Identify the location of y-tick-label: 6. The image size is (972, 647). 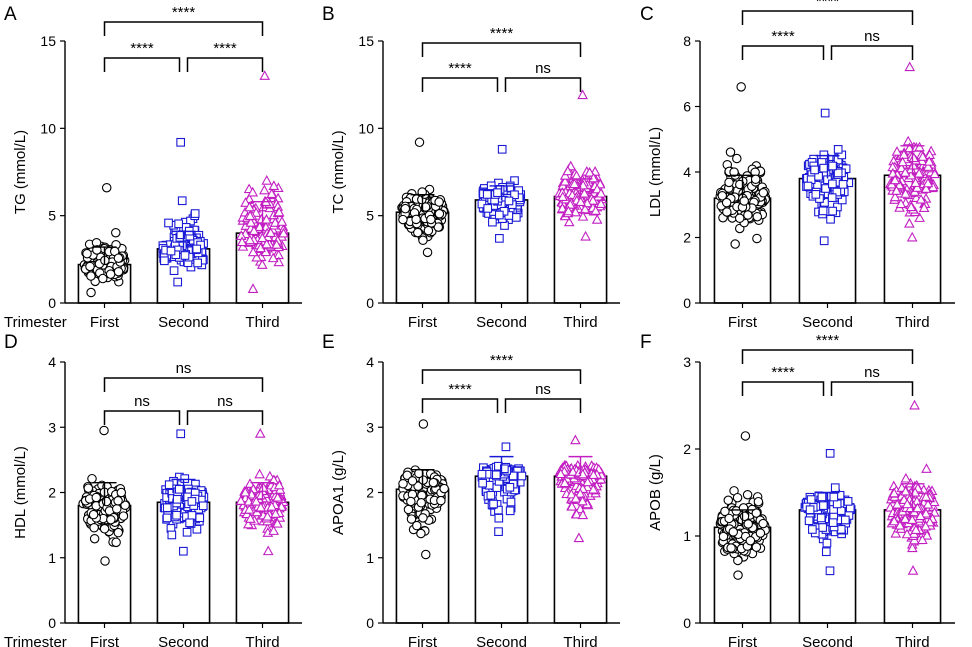
(687, 107).